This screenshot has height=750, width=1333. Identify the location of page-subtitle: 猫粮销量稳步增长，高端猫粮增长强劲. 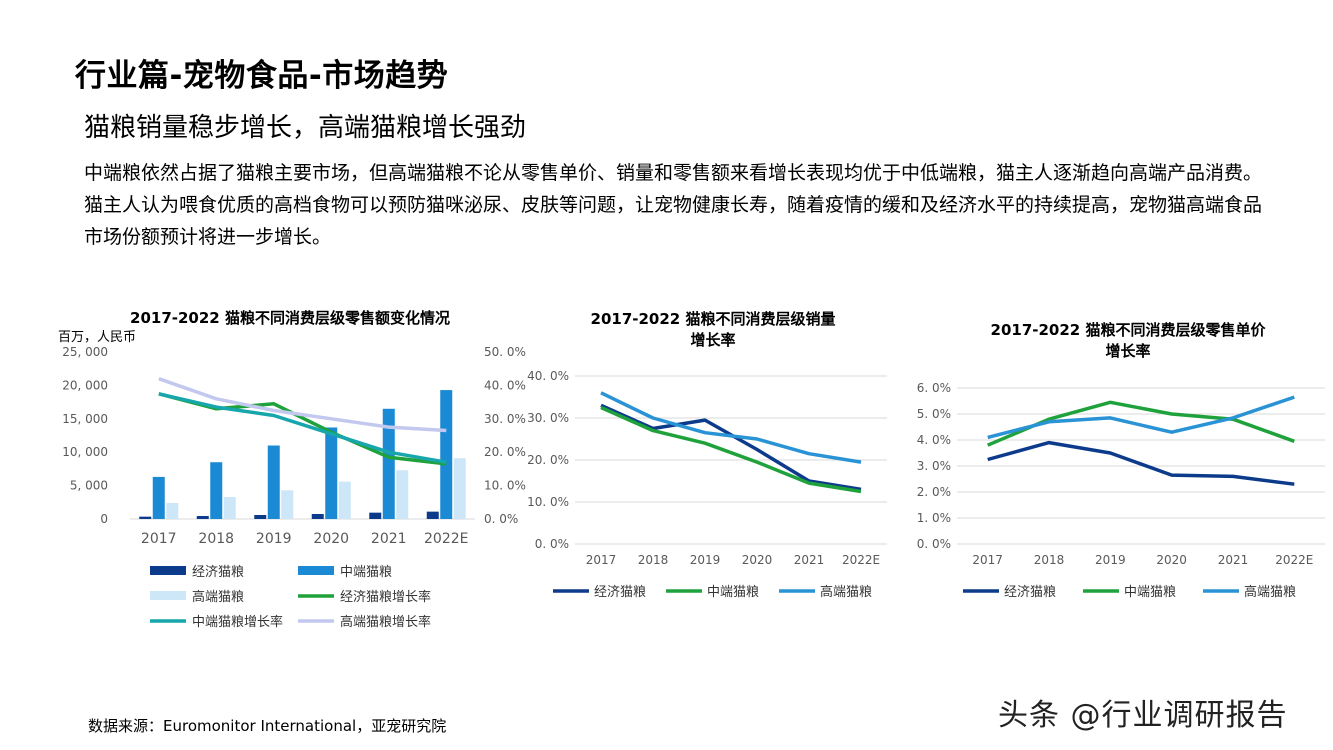
(305, 128).